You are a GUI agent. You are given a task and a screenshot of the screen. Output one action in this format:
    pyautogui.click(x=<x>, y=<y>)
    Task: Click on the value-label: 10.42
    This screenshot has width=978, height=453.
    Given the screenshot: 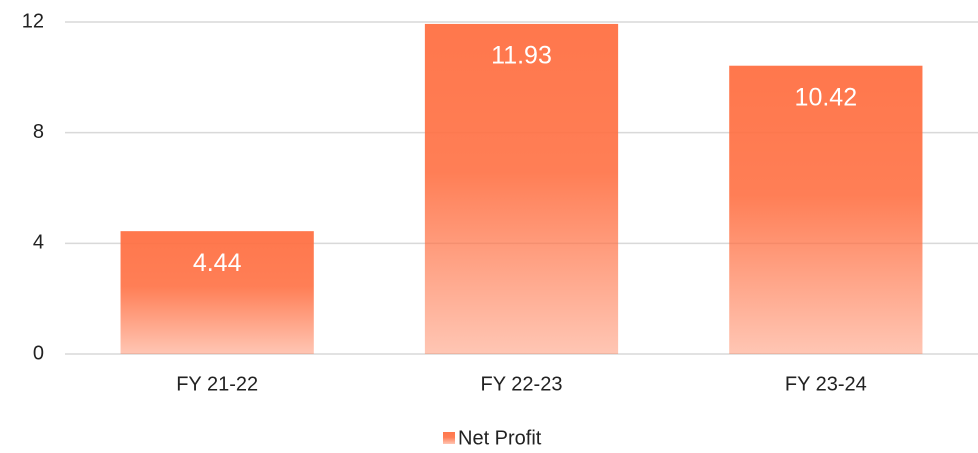 What is the action you would take?
    pyautogui.click(x=826, y=97)
    